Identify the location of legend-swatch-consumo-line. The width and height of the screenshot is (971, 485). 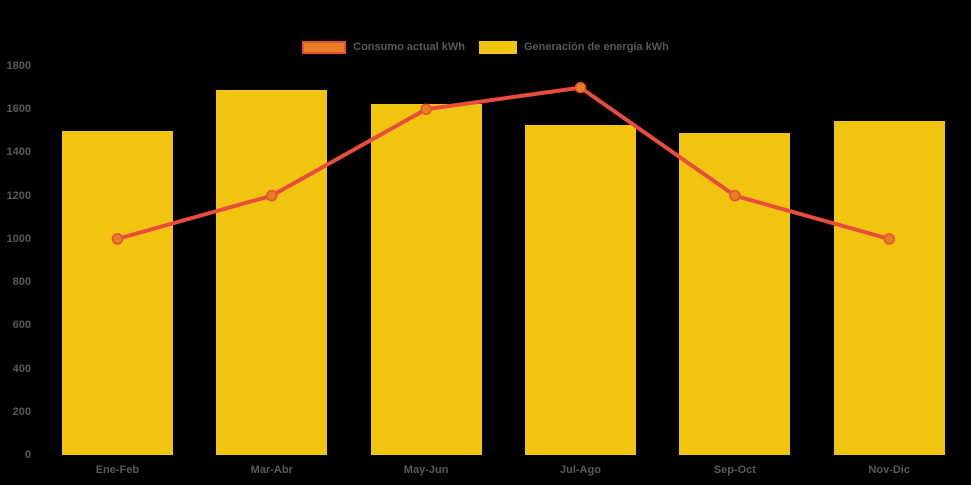
(324, 47).